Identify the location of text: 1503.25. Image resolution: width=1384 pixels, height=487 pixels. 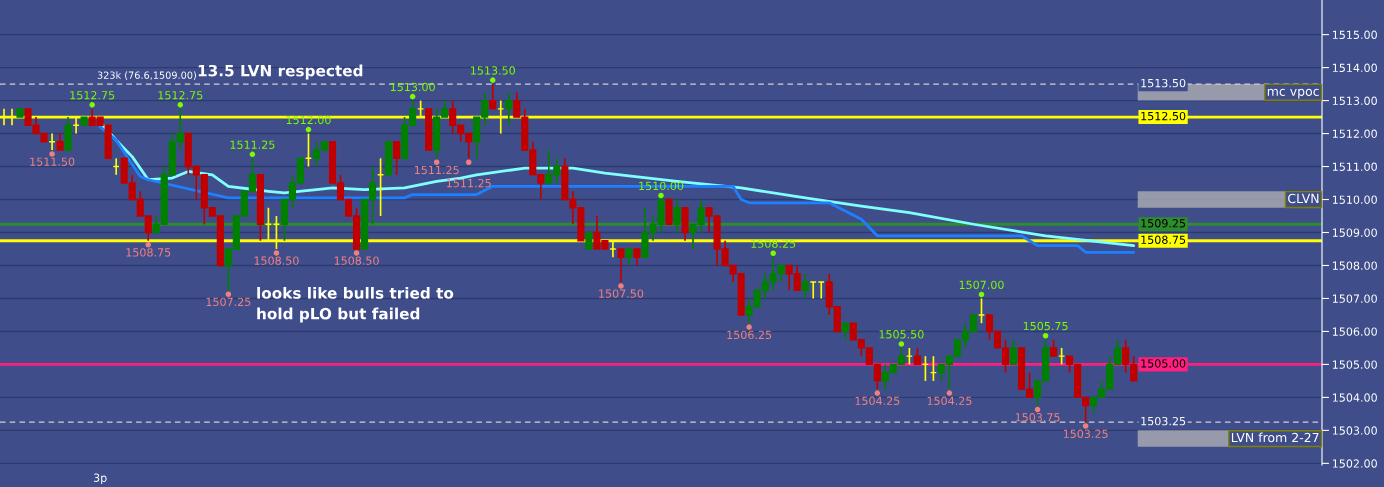
(1085, 433).